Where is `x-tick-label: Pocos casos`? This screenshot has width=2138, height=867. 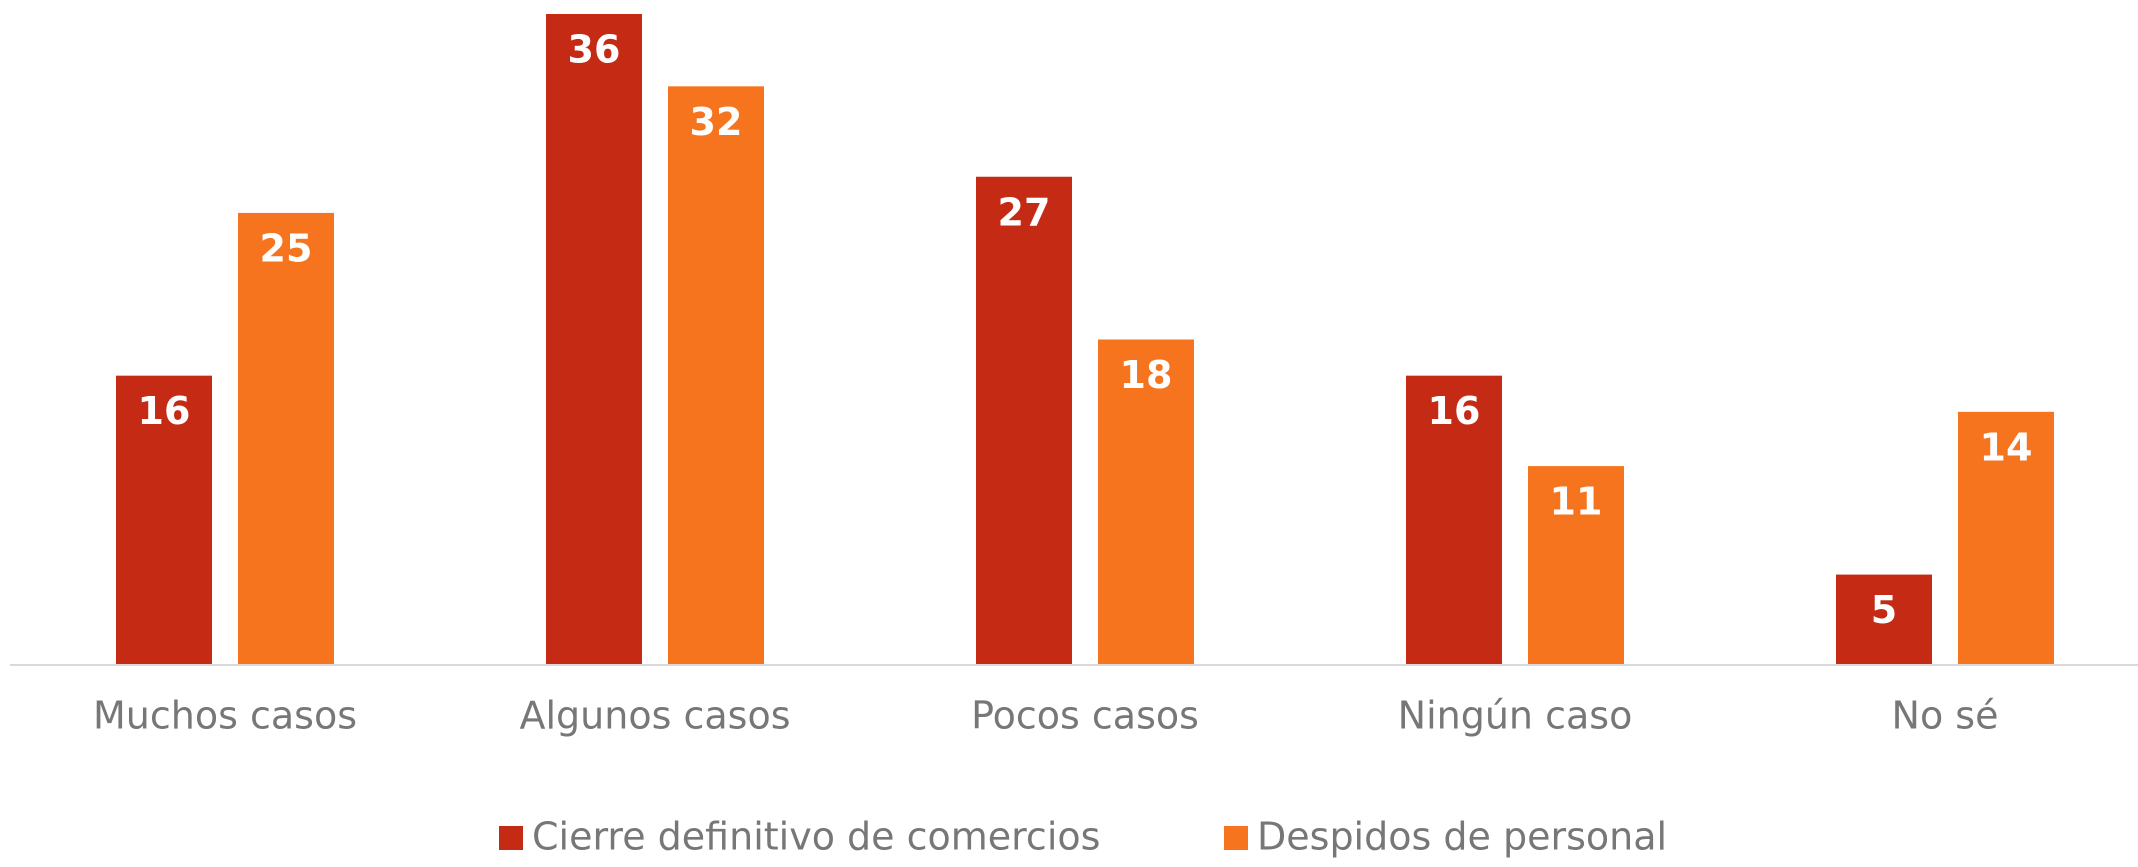
x-tick-label: Pocos casos is located at coordinates (1085, 716).